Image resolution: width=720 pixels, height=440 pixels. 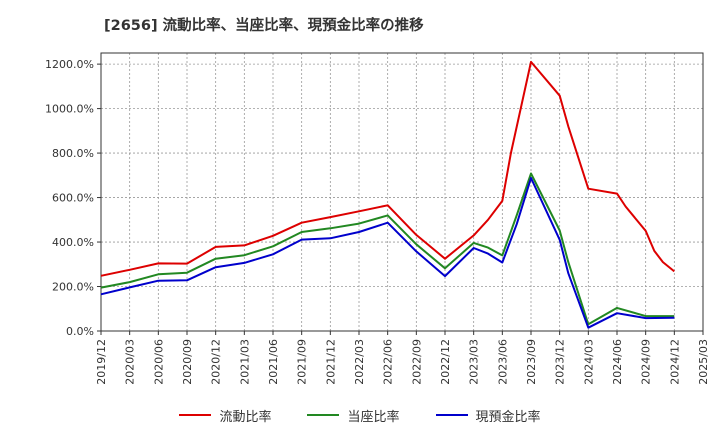 What do you see at coordinates (69, 109) in the screenshot?
I see `y-tick-label: 1000.0%` at bounding box center [69, 109].